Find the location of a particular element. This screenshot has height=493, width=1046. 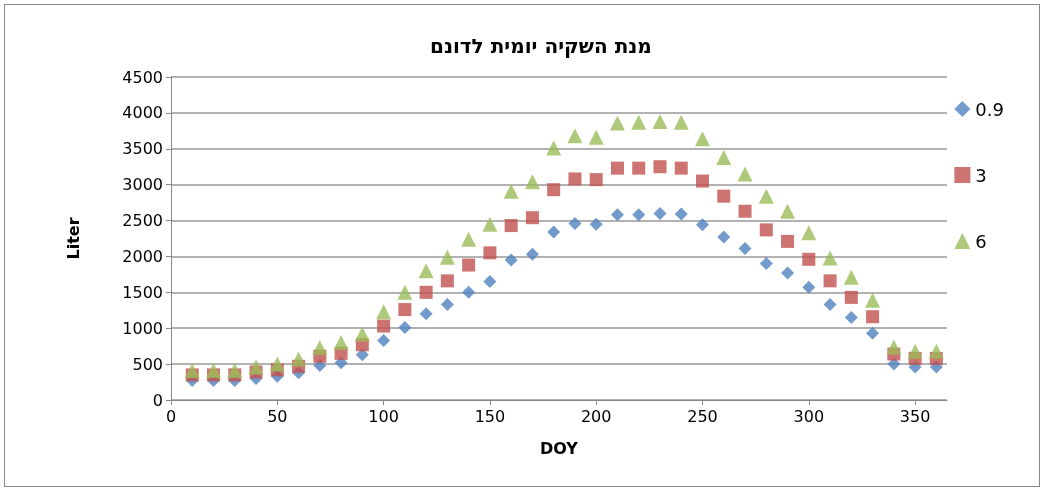

y-tick-label: 1500 is located at coordinates (142, 292).